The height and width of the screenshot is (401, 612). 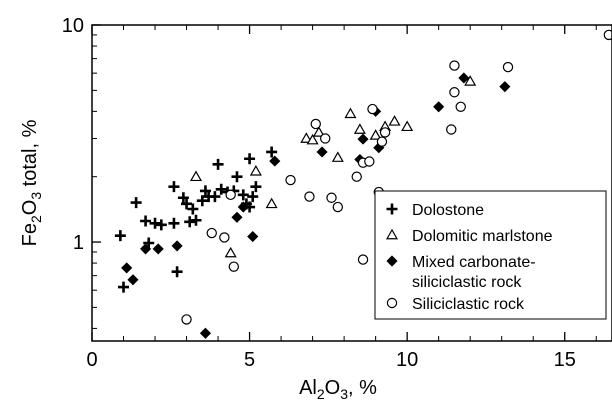 I want to click on x-title-subscript-3: 3, so click(x=344, y=393).